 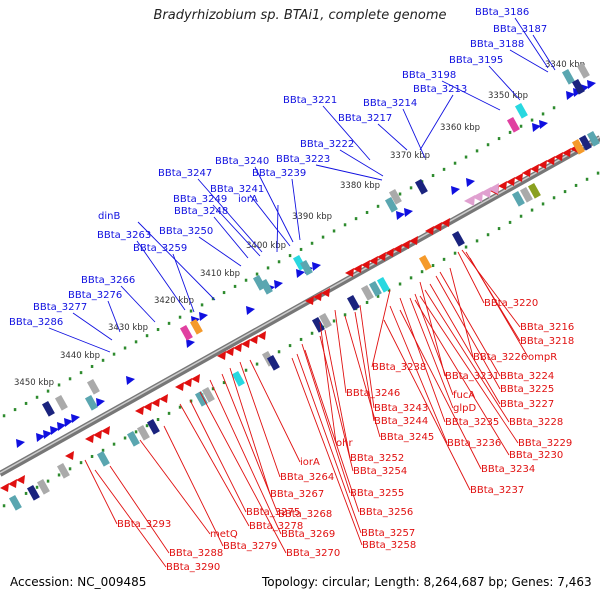 What do you see at coordinates (360, 186) in the screenshot?
I see `kbp-label: 3380 kbp` at bounding box center [360, 186].